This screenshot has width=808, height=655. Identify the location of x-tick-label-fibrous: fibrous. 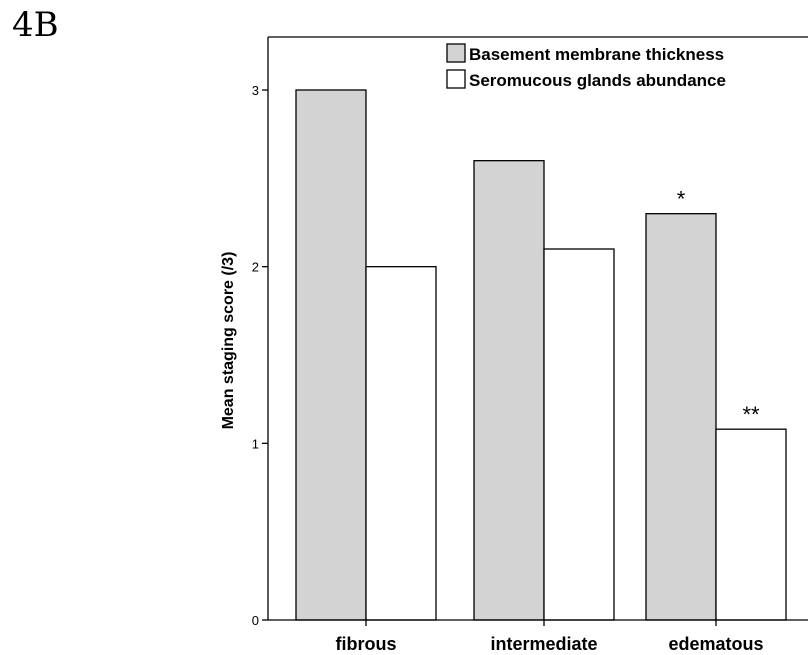
(366, 644).